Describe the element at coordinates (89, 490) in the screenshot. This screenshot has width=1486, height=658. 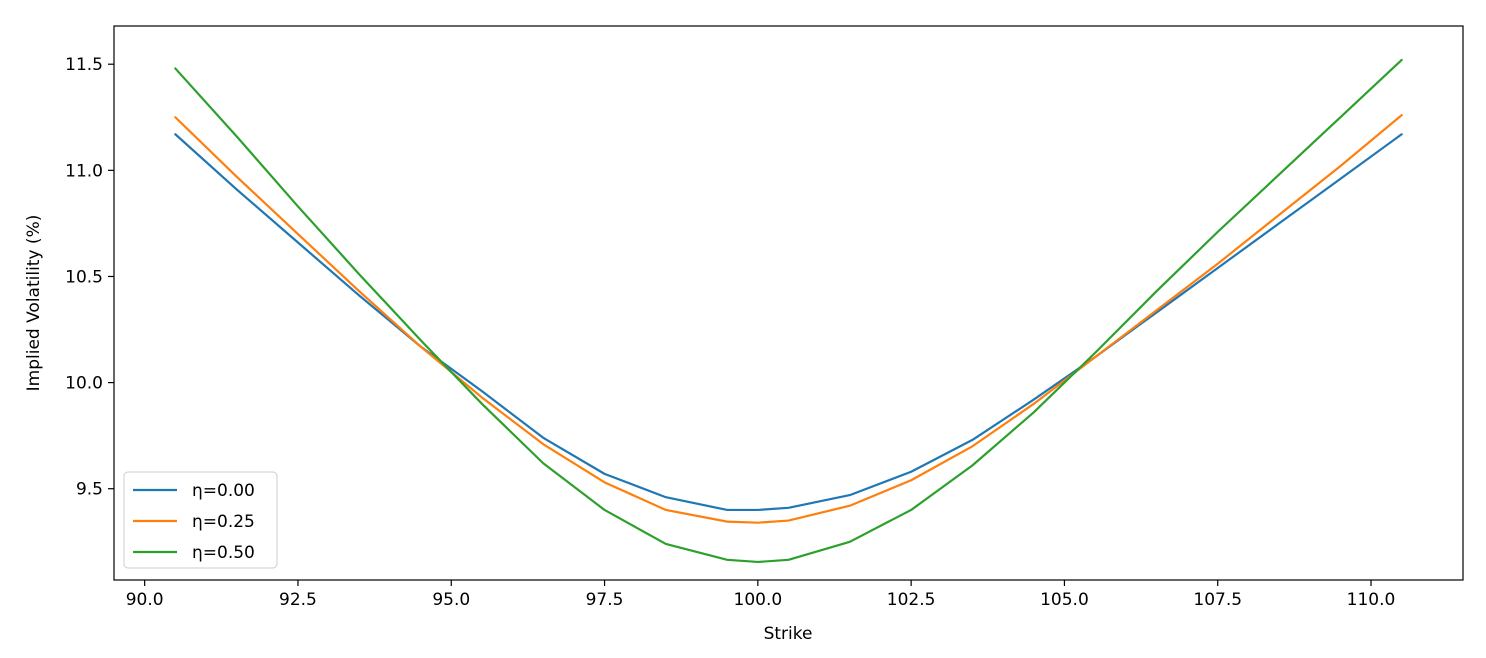
I see `y-tick-label: 9.5` at that location.